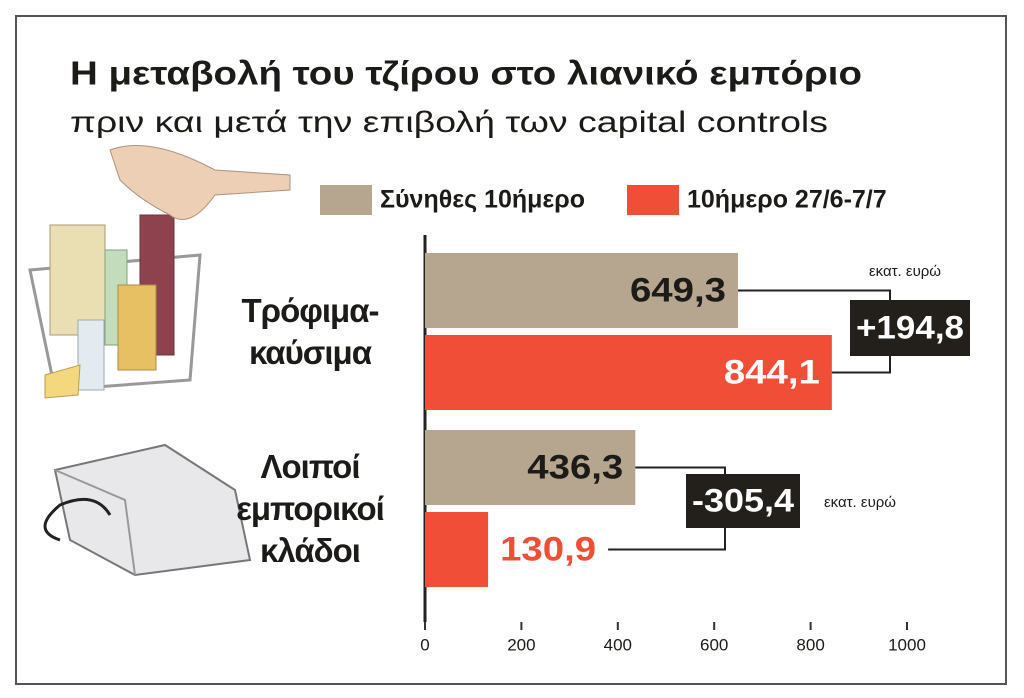 This screenshot has width=1024, height=698. I want to click on x-tick-label: 200, so click(521, 644).